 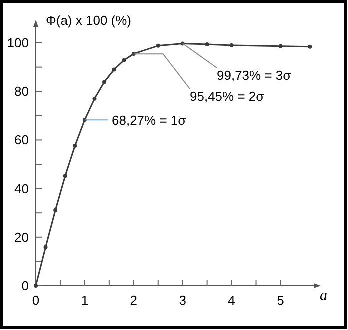 What do you see at coordinates (36, 300) in the screenshot?
I see `x-tick-label: 0` at bounding box center [36, 300].